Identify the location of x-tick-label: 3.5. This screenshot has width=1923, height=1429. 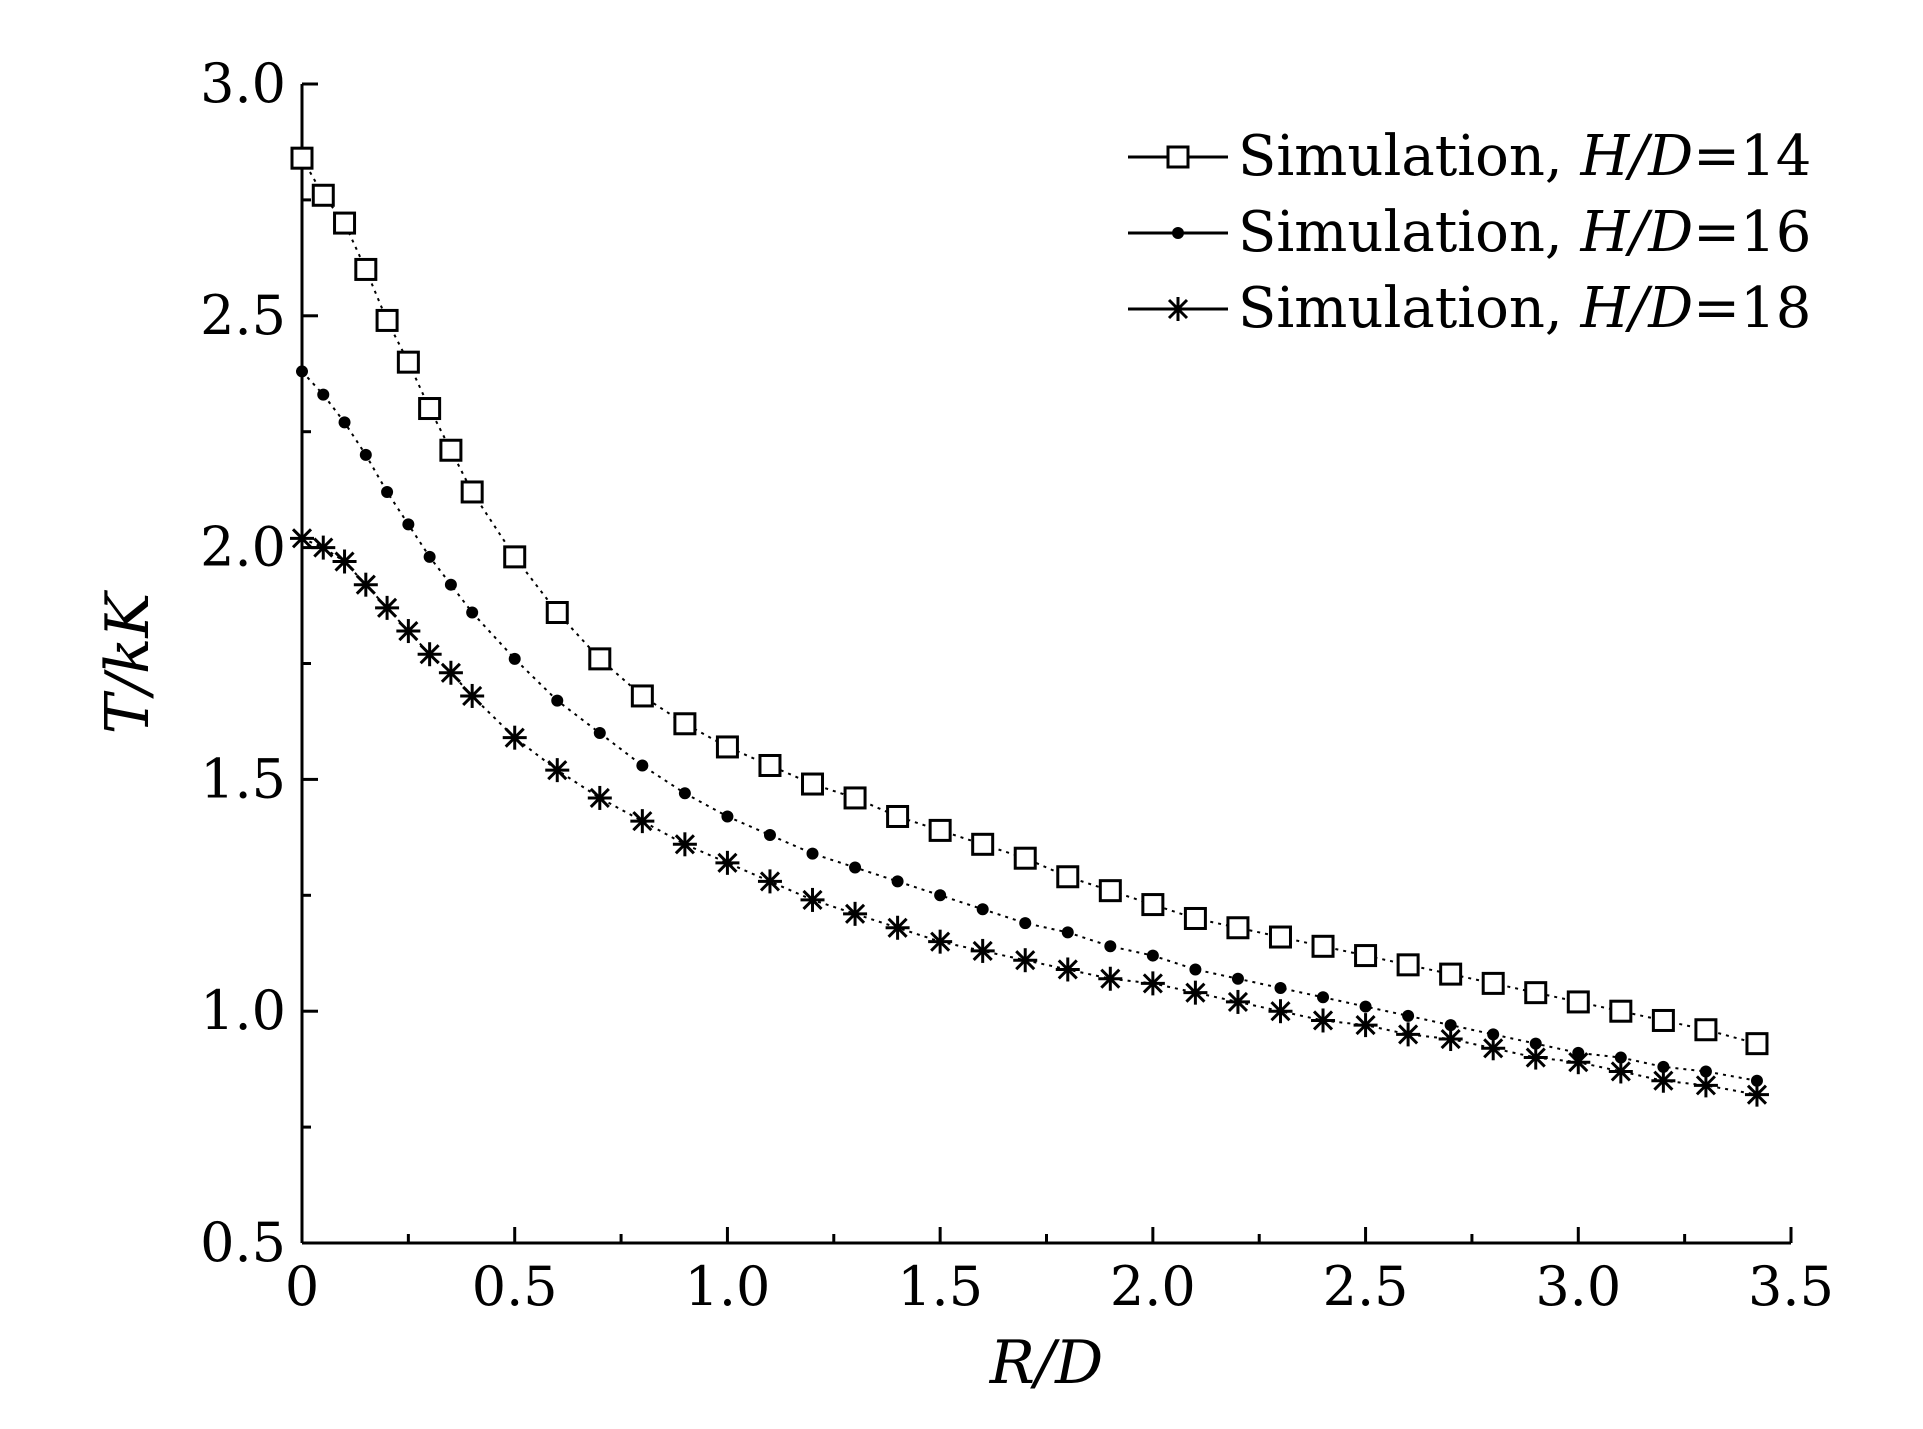
(1791, 1286).